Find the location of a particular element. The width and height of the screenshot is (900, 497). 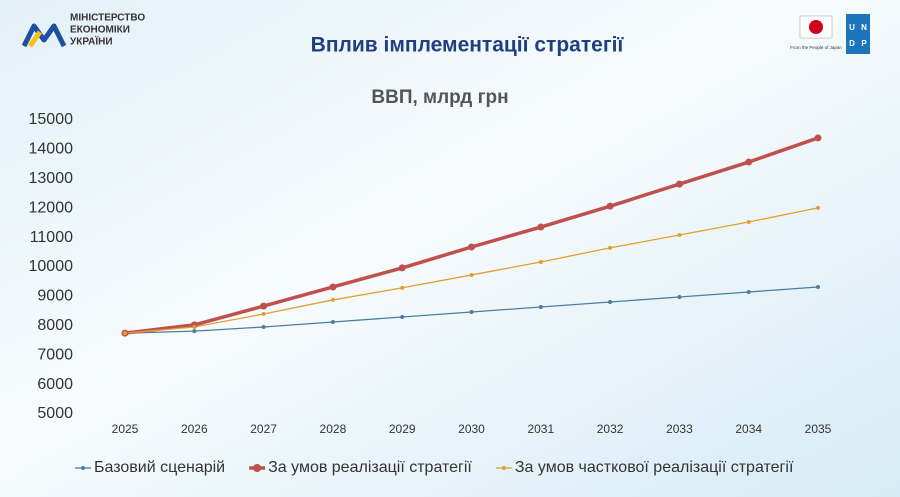

y-tick-label: 12000 is located at coordinates (51, 207).